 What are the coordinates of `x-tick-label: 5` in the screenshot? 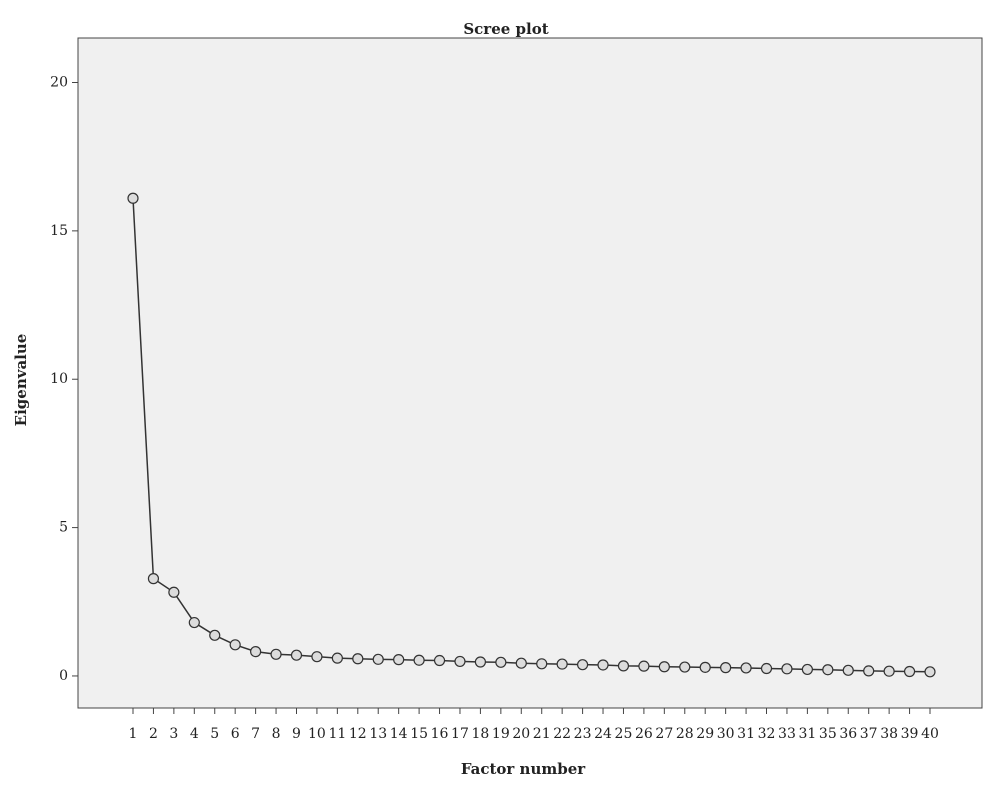 It's located at (214, 734).